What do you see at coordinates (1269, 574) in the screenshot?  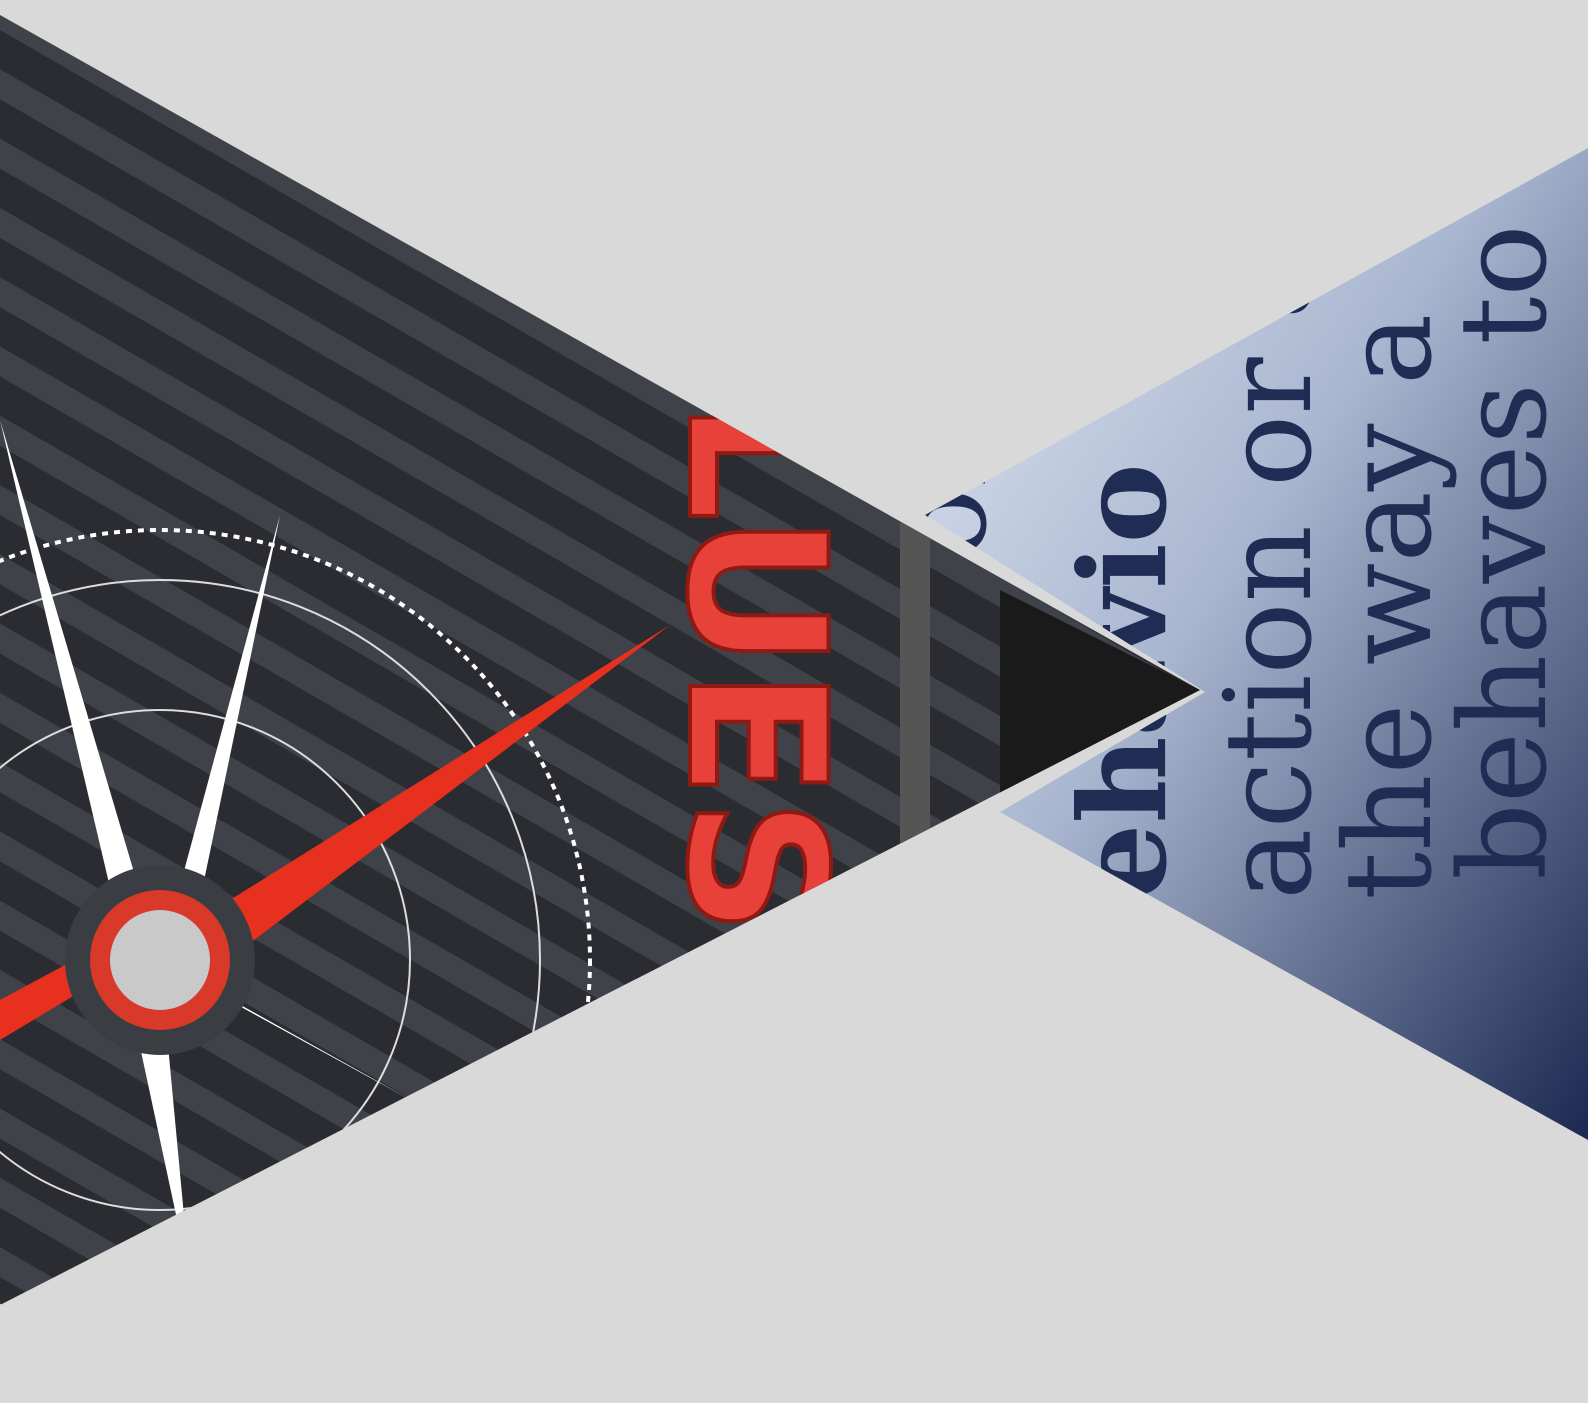 I see `dictionary-line: action or a` at bounding box center [1269, 574].